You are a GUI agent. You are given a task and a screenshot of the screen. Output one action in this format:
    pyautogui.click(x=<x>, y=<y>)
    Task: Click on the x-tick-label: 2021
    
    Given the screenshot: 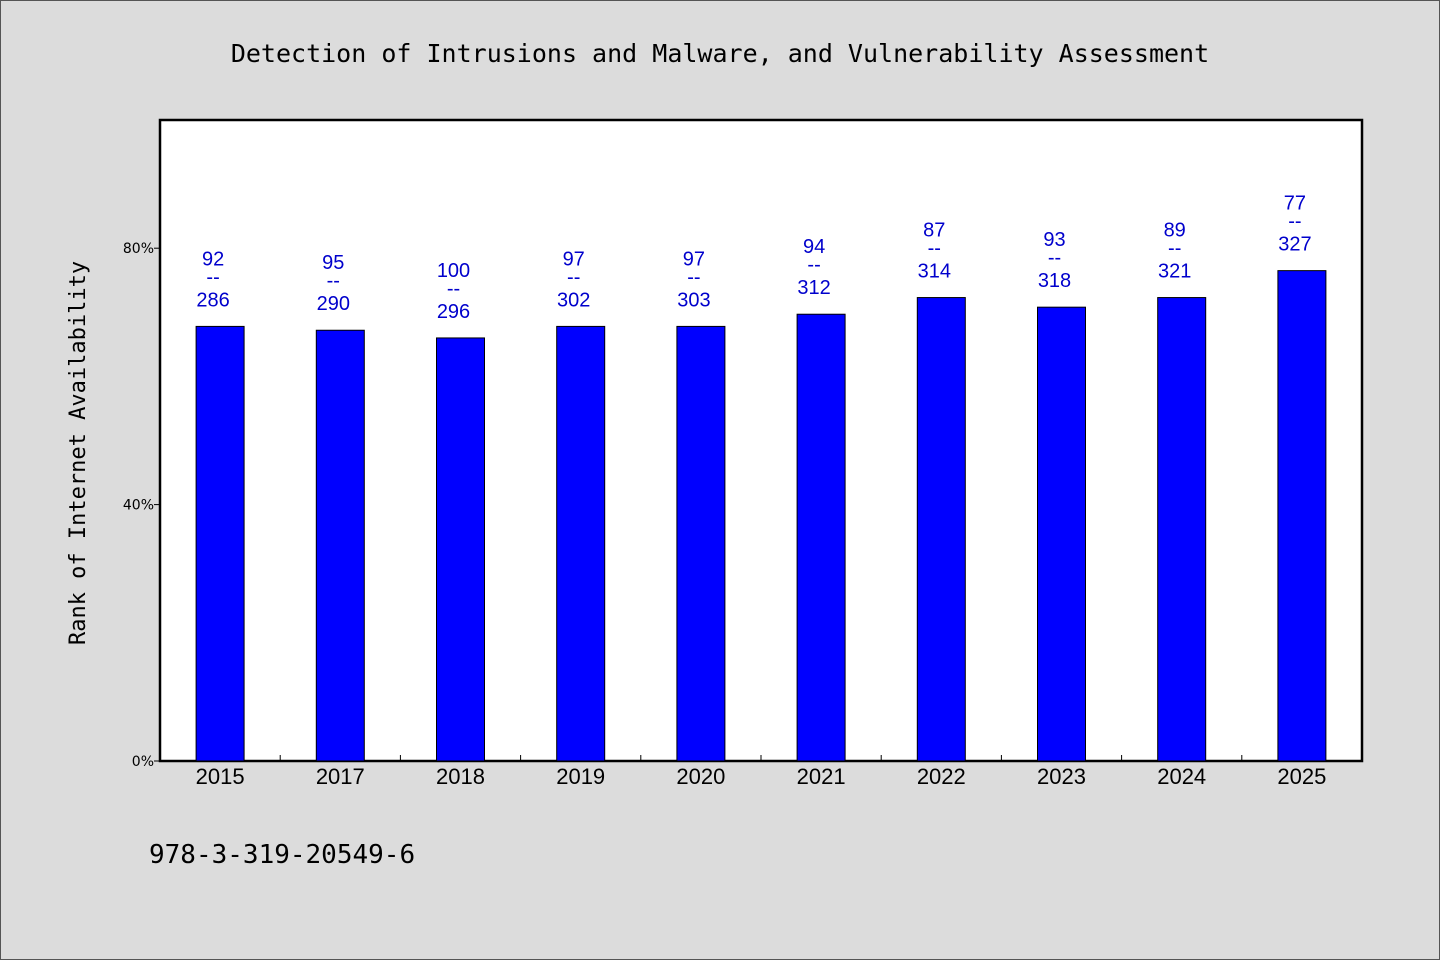 What is the action you would take?
    pyautogui.click(x=821, y=776)
    